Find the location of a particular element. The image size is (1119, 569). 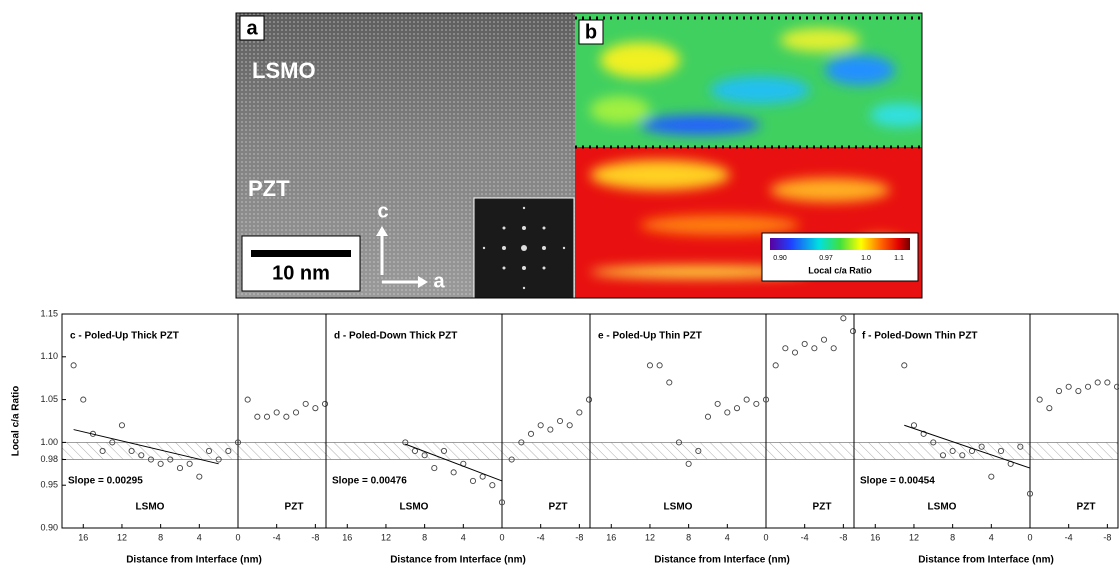

chart-title: e - Poled-Up Thin PZT is located at coordinates (650, 336).